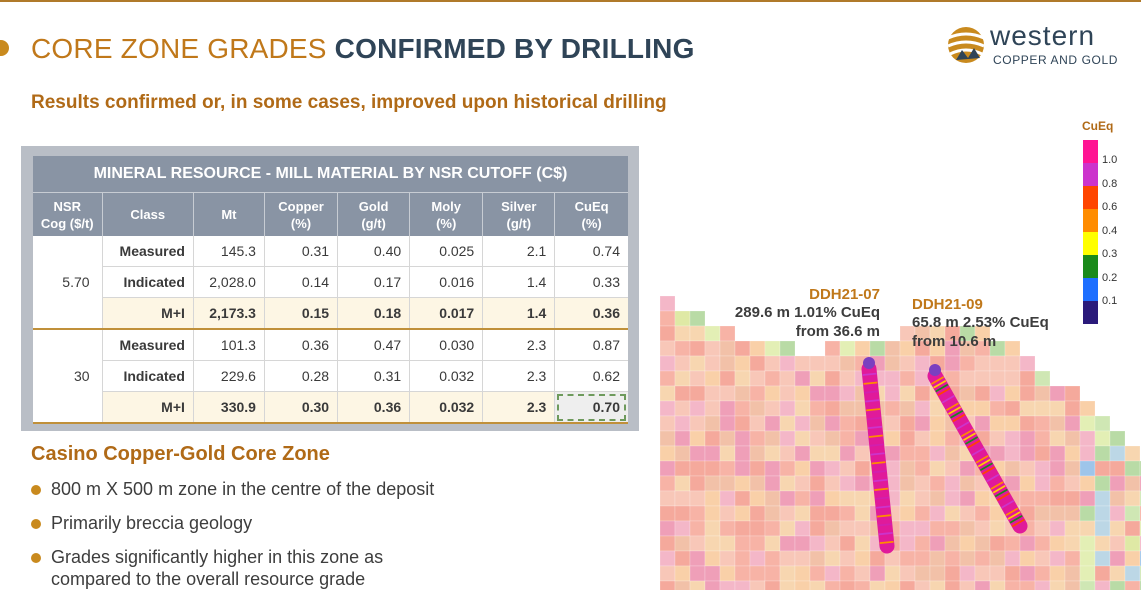  What do you see at coordinates (300, 314) in the screenshot?
I see `table-cell: 0.15` at bounding box center [300, 314].